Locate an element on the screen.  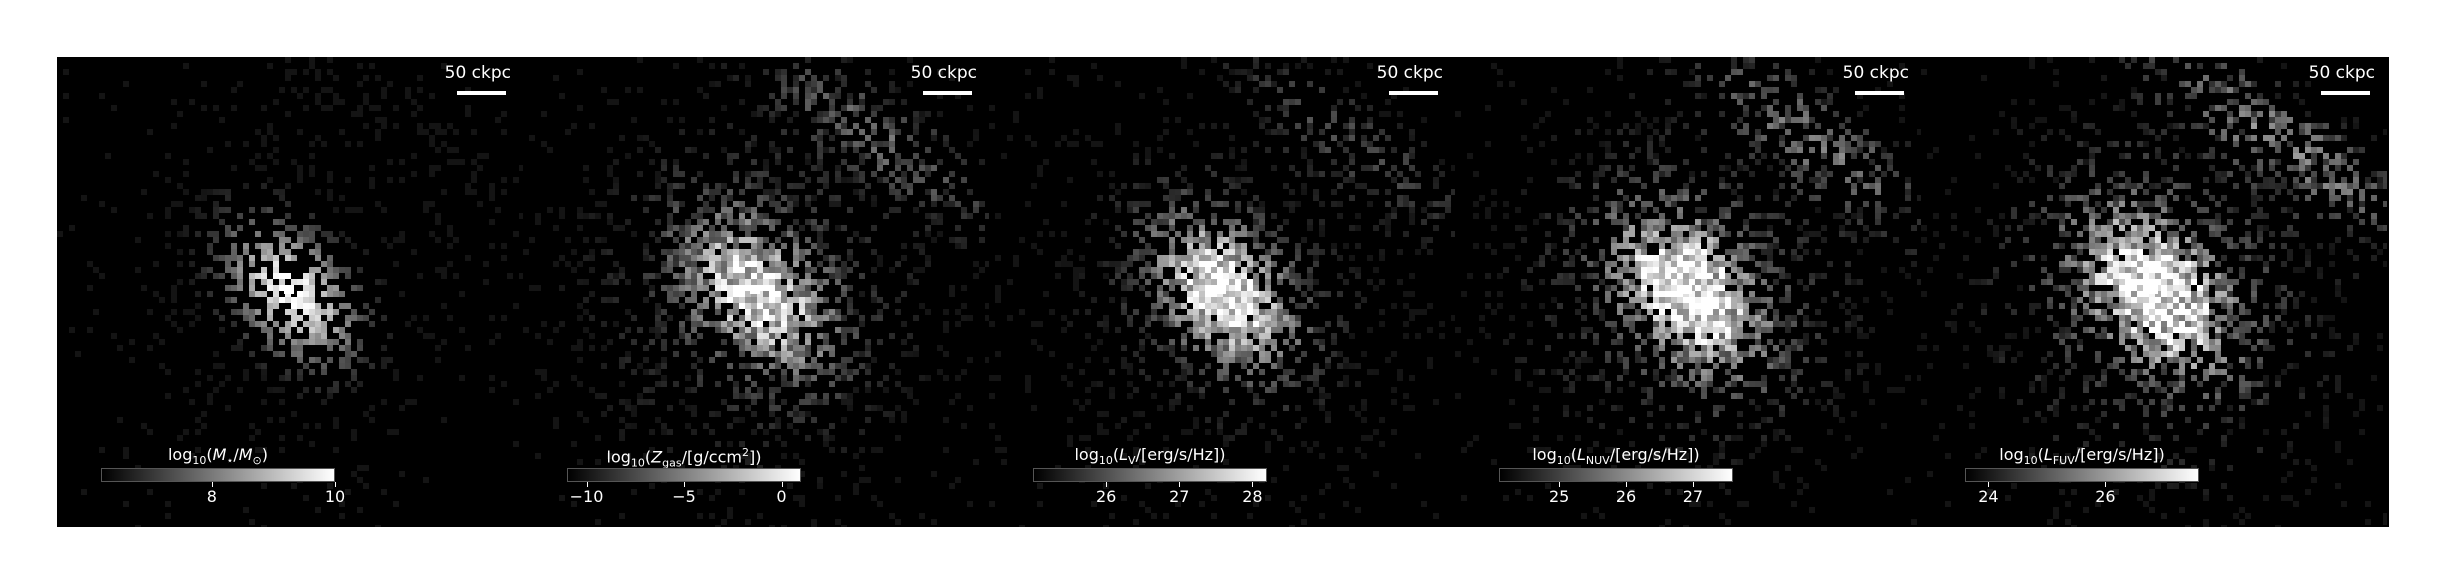
colorbar: log10(M⋆/M⊙) 8 10 is located at coordinates (223, 476).